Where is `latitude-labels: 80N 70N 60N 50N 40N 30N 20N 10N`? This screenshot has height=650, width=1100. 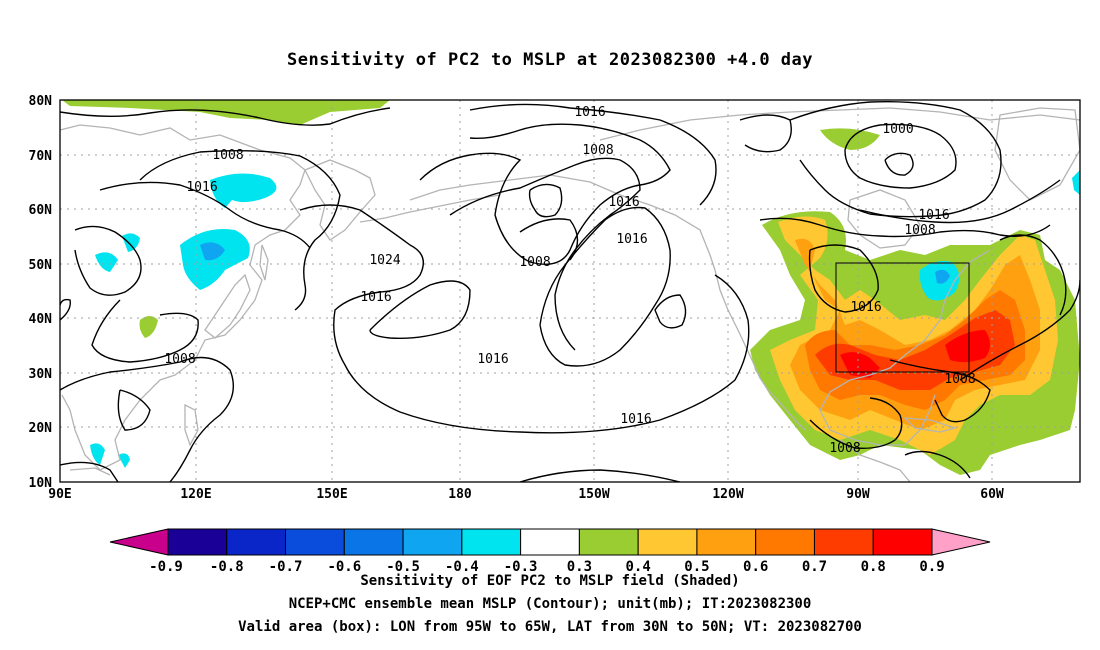
latitude-labels: 80N 70N 60N 50N 40N 30N 20N 10N is located at coordinates (41, 292).